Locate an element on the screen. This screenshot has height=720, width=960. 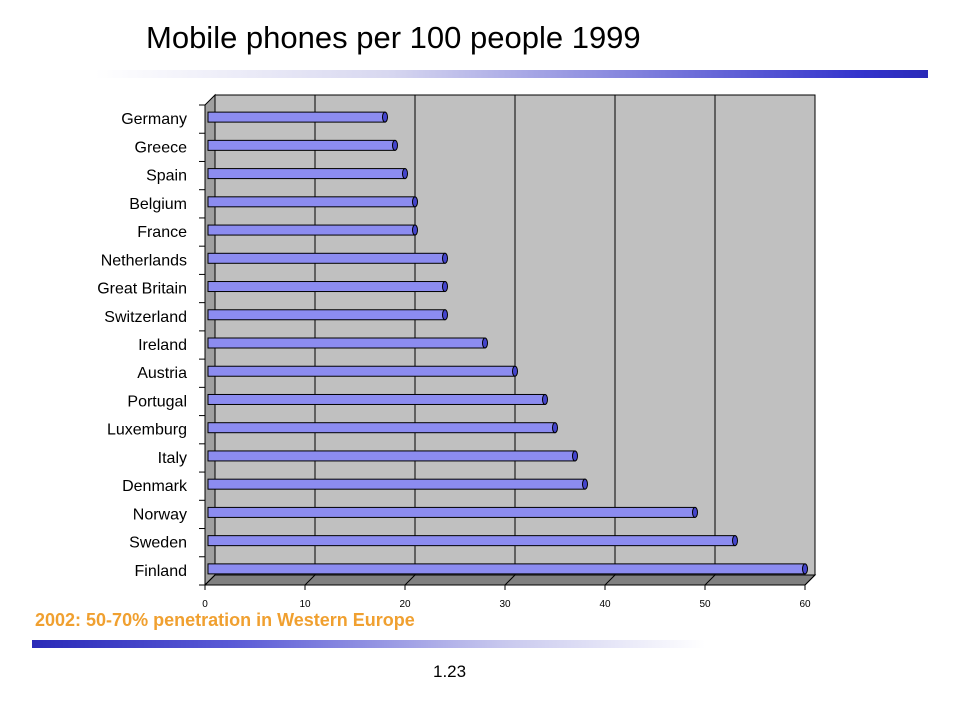
category-label: Great Britain is located at coordinates (142, 289).